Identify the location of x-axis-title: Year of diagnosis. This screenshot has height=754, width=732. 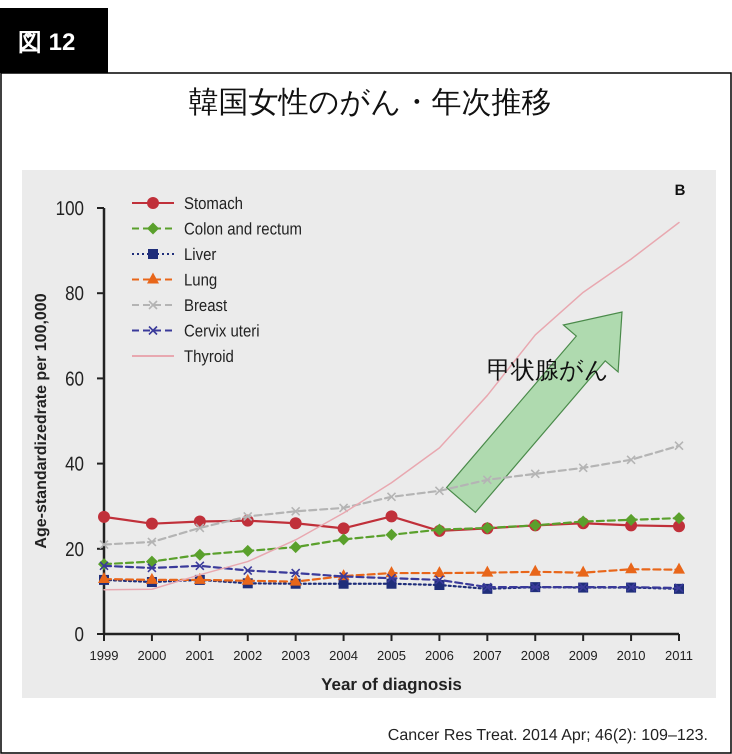
(391, 684).